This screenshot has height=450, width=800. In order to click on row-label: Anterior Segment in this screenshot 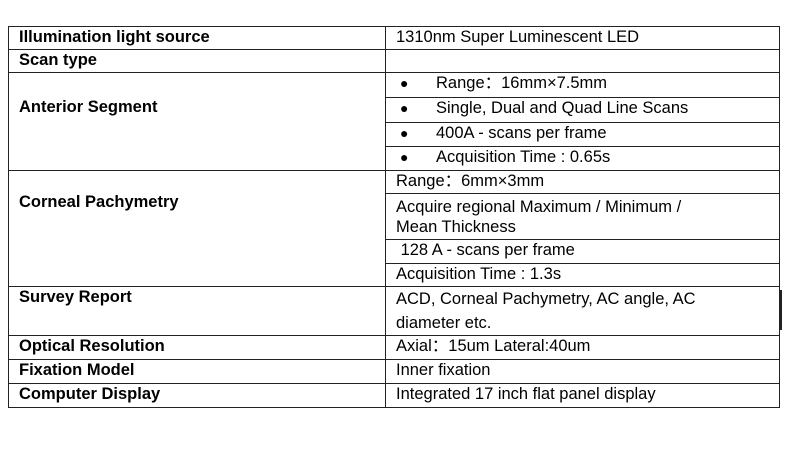, I will do `click(197, 121)`.